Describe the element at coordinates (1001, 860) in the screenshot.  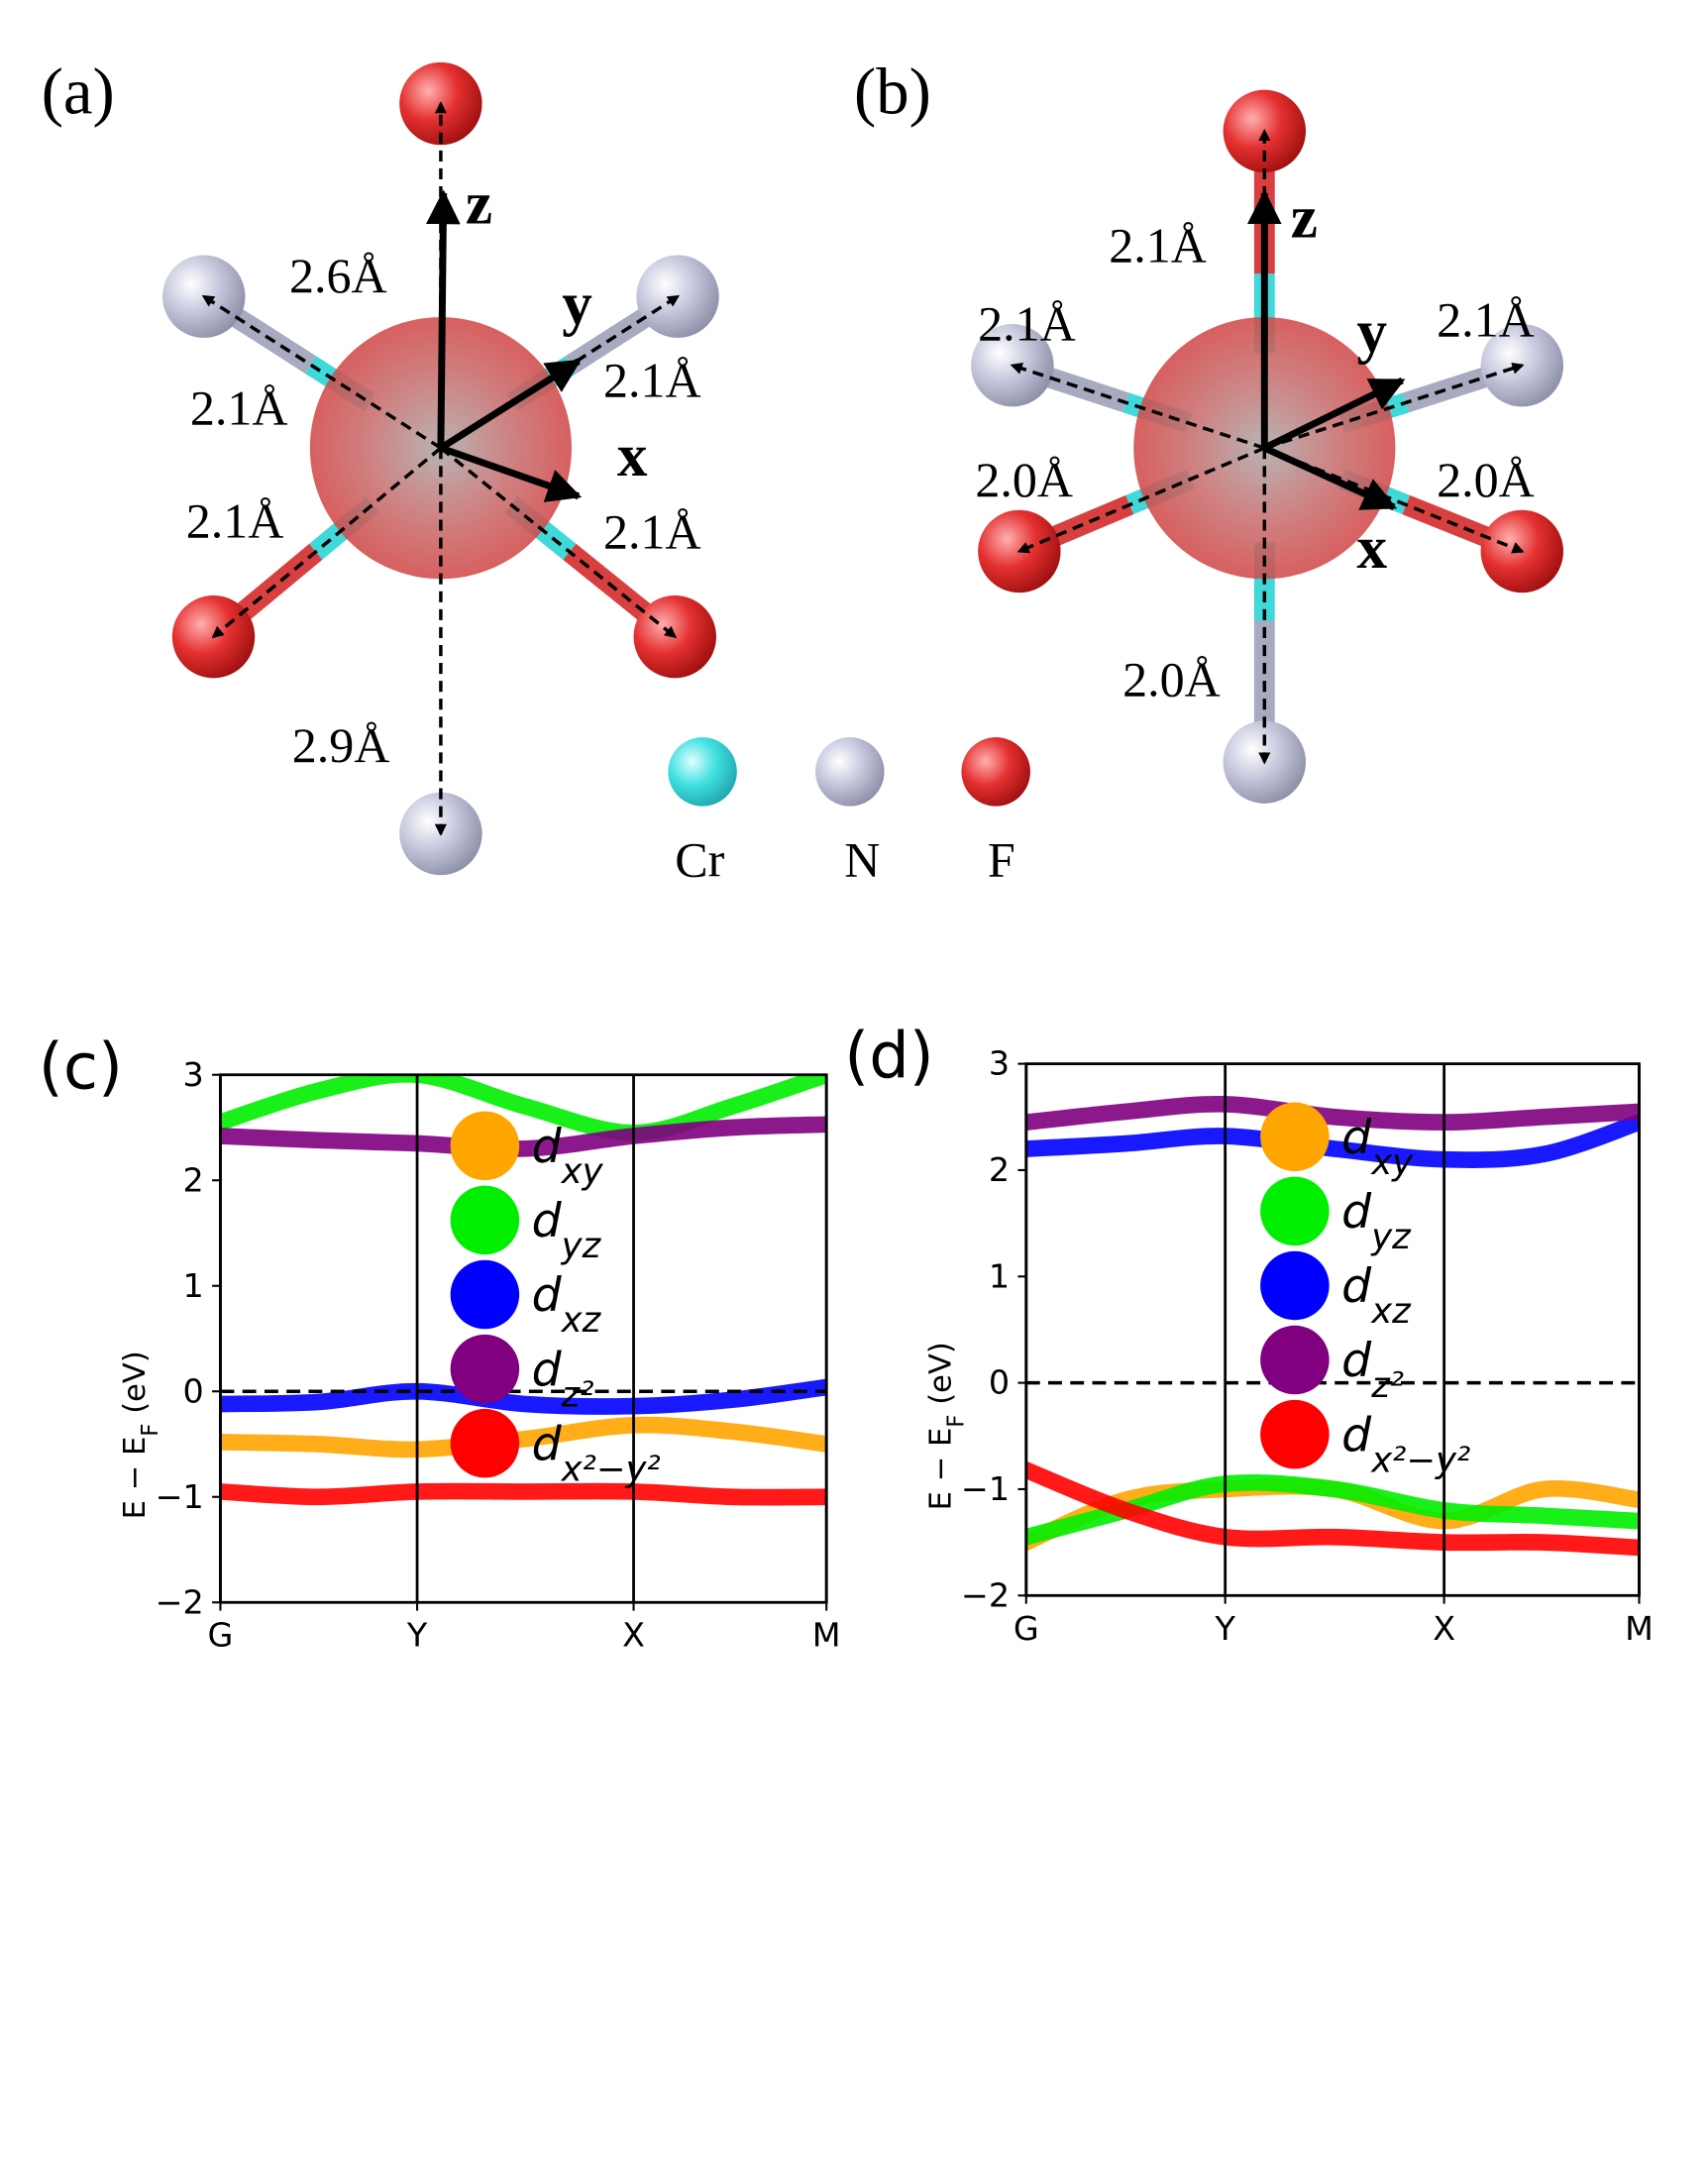
I see `element-label: F` at that location.